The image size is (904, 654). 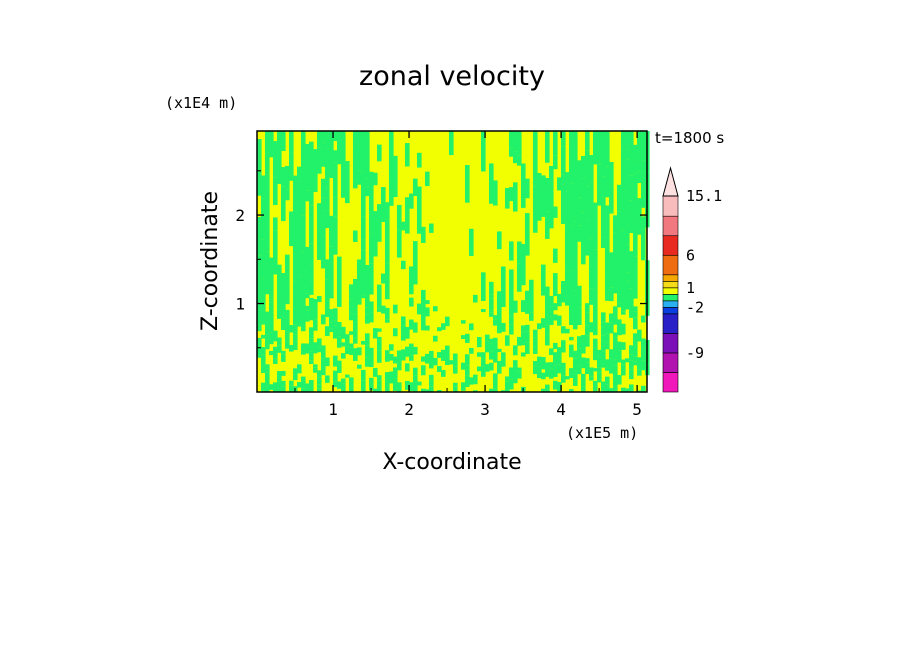 What do you see at coordinates (670, 382) in the screenshot?
I see `colorbar-band` at bounding box center [670, 382].